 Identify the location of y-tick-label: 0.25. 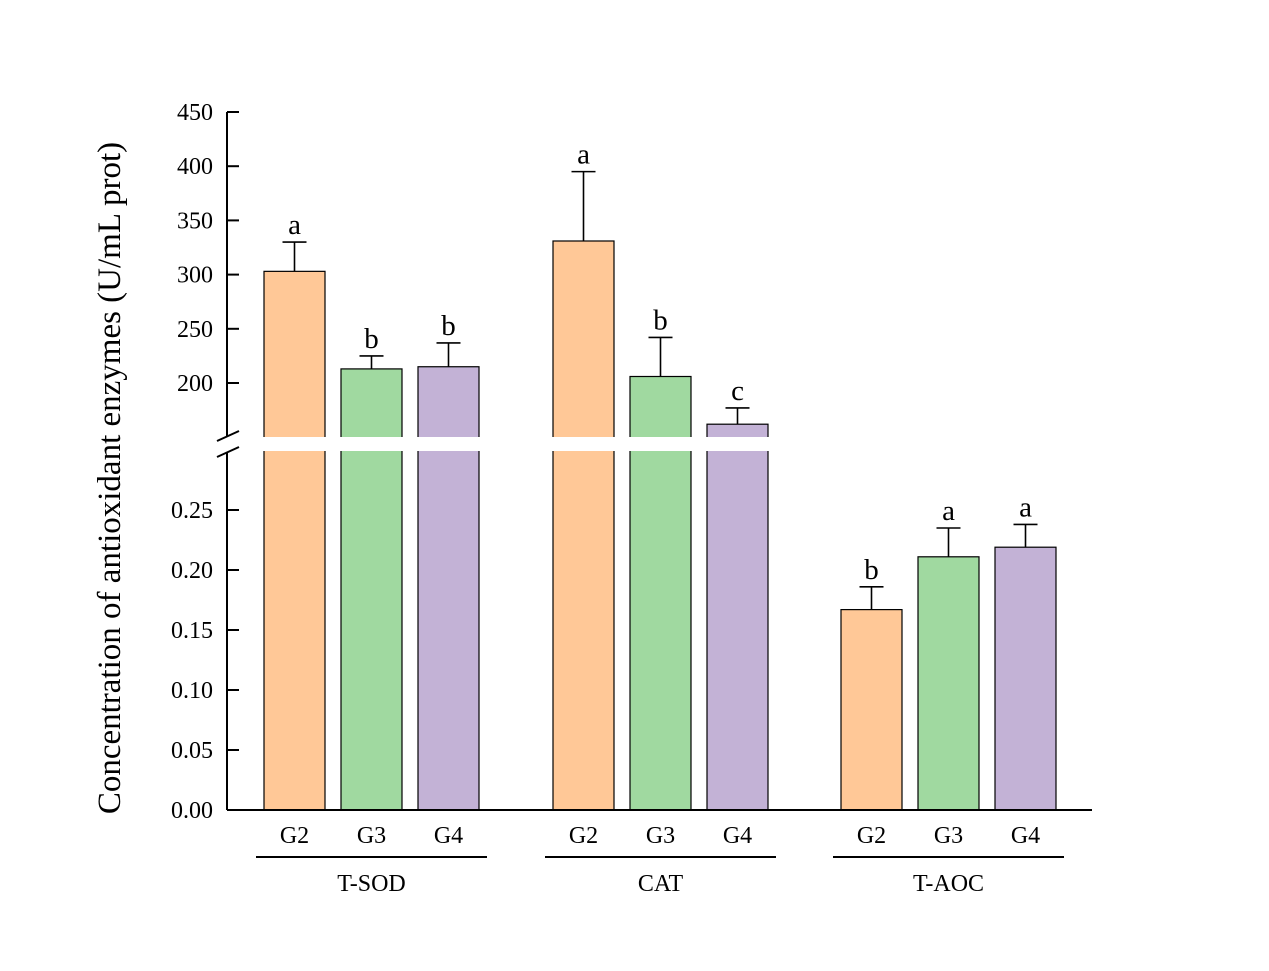
(192, 511).